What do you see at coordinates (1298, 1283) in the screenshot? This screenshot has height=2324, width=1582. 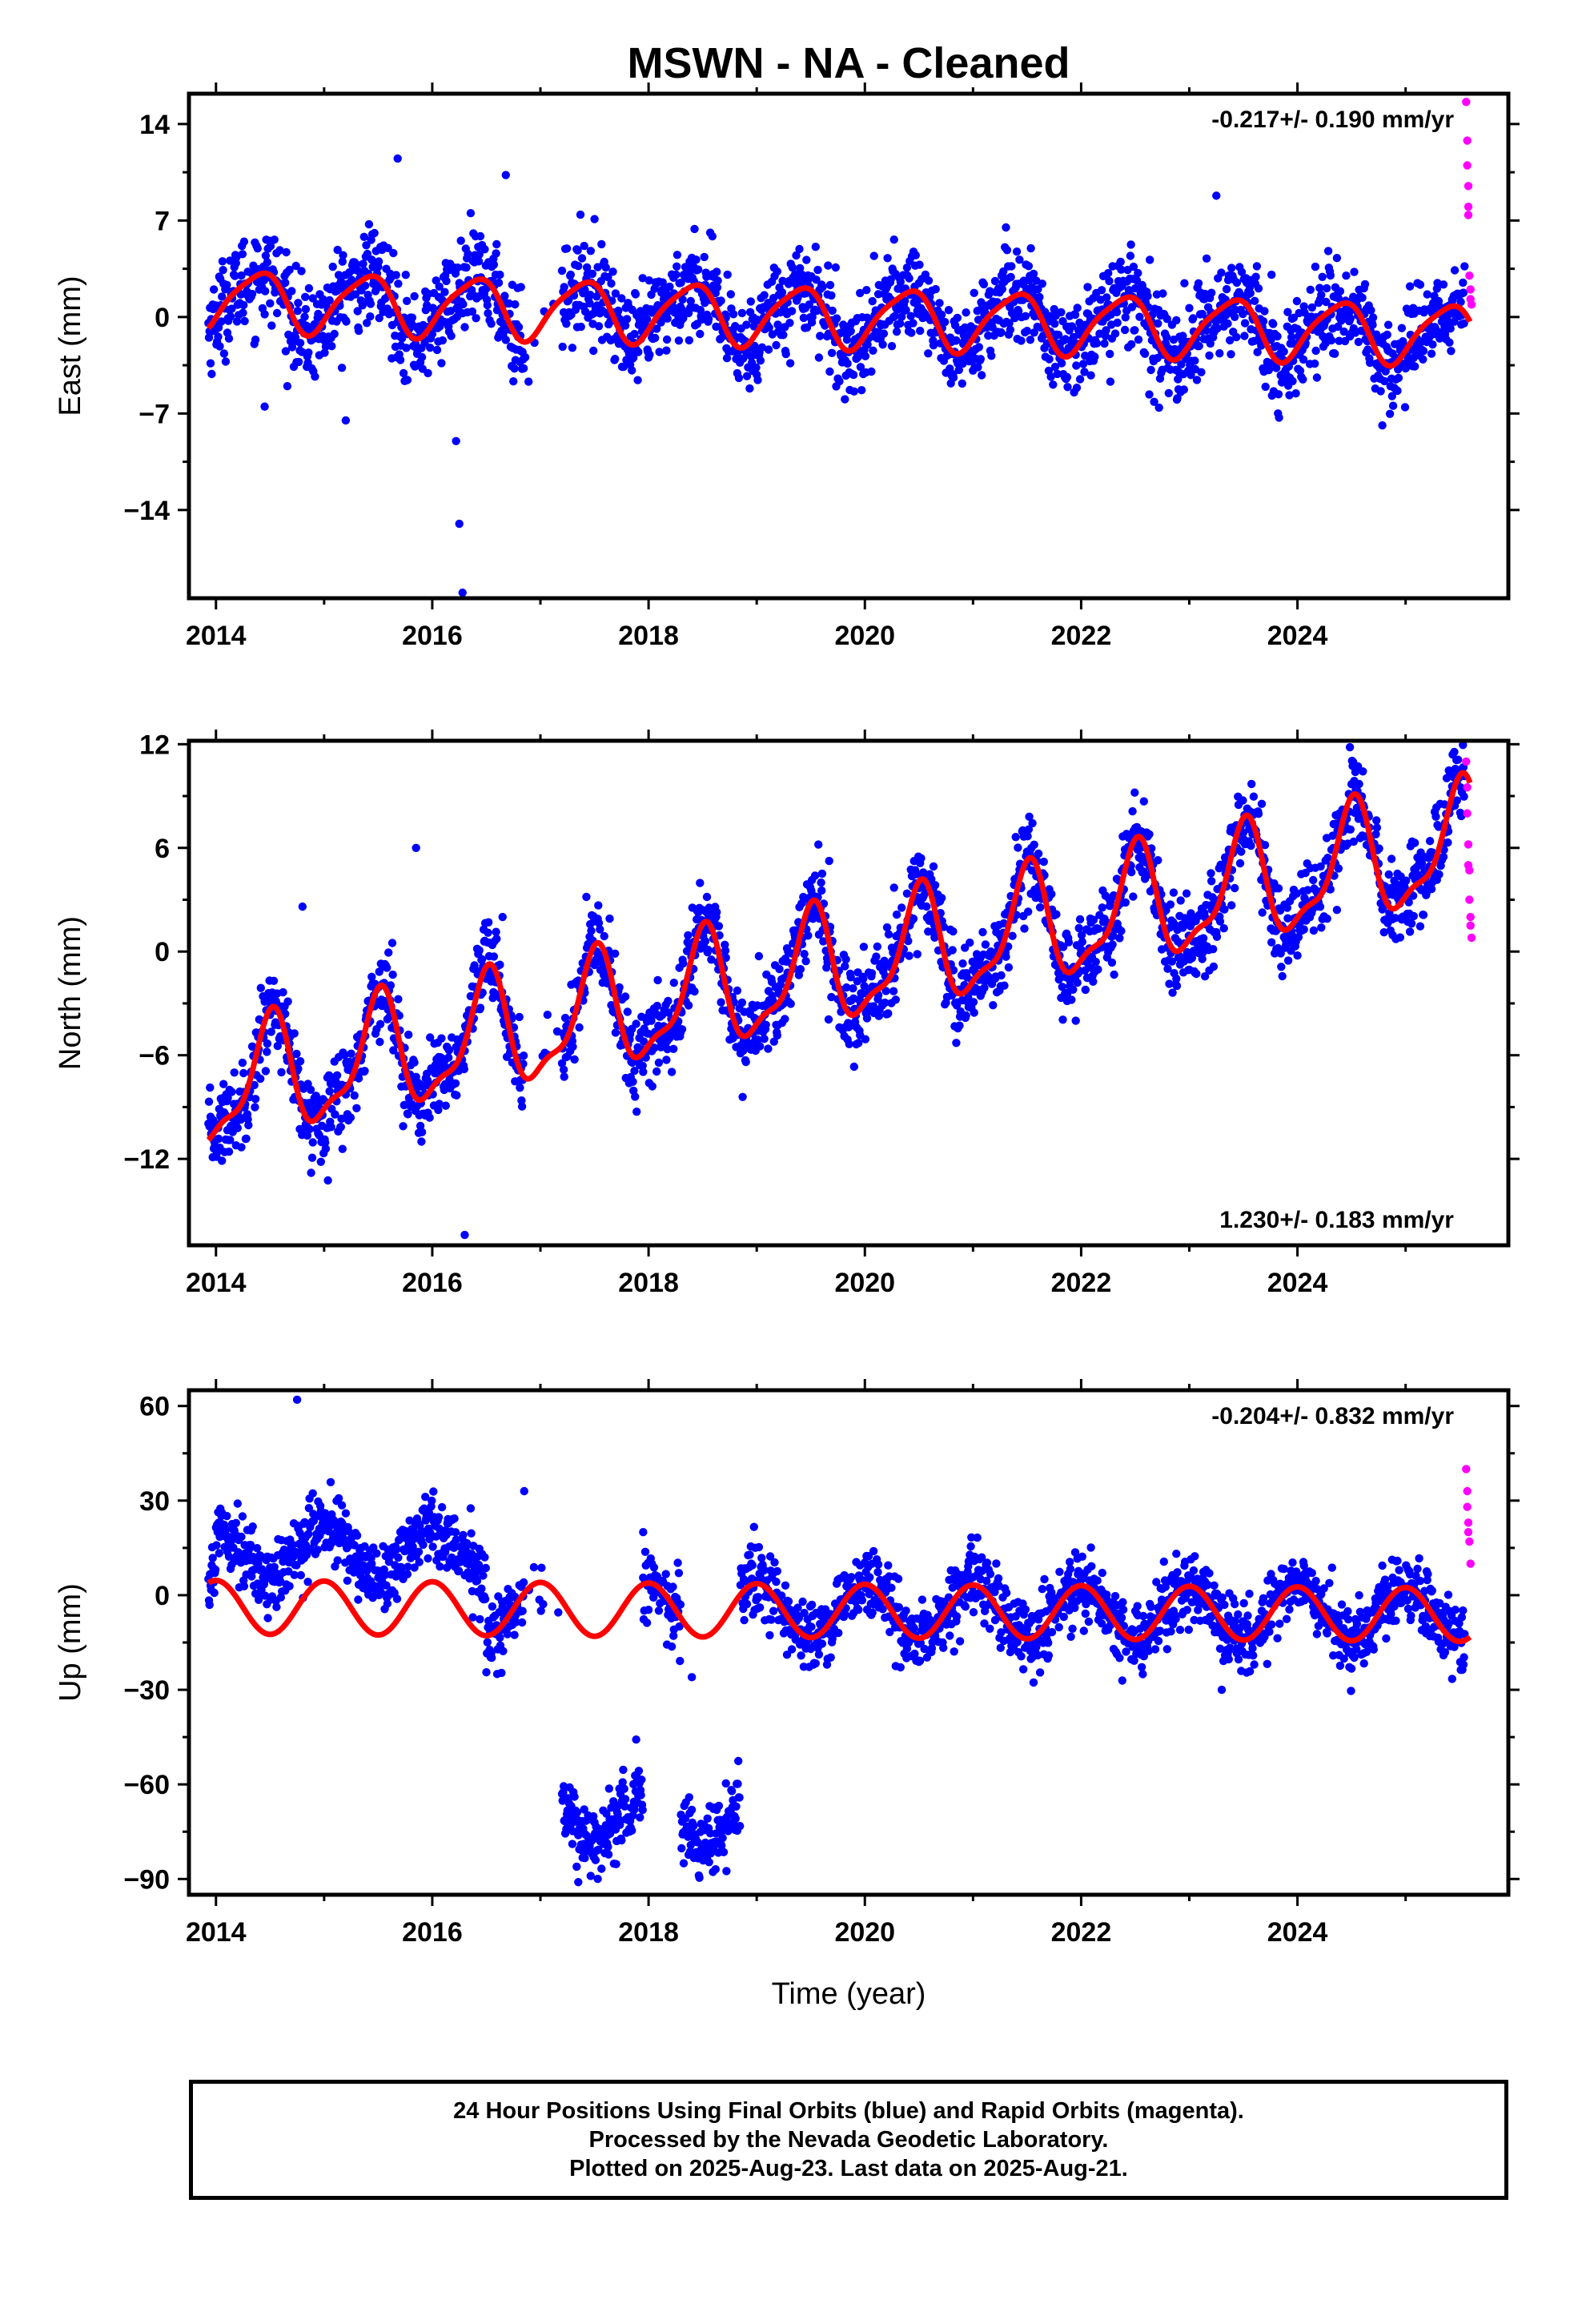 I see `x-tick-label: 2024` at bounding box center [1298, 1283].